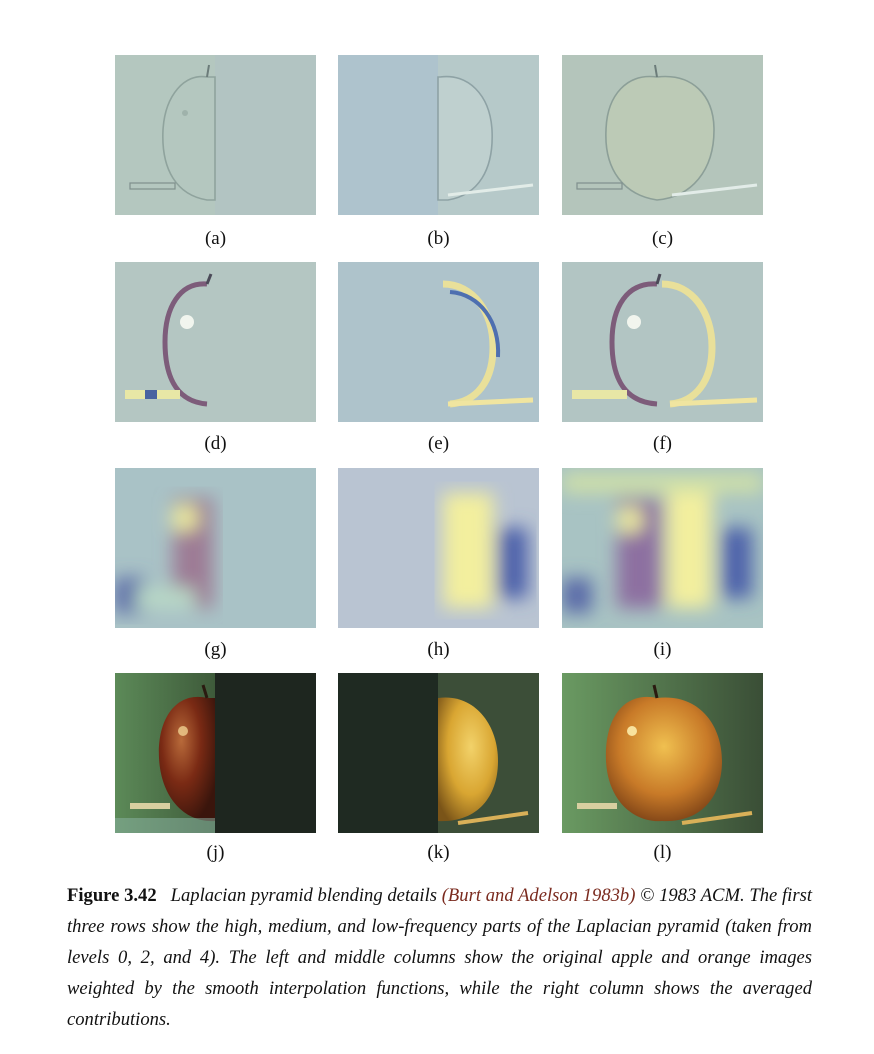 This screenshot has width=874, height=1054. I want to click on panel-d-image, so click(215, 342).